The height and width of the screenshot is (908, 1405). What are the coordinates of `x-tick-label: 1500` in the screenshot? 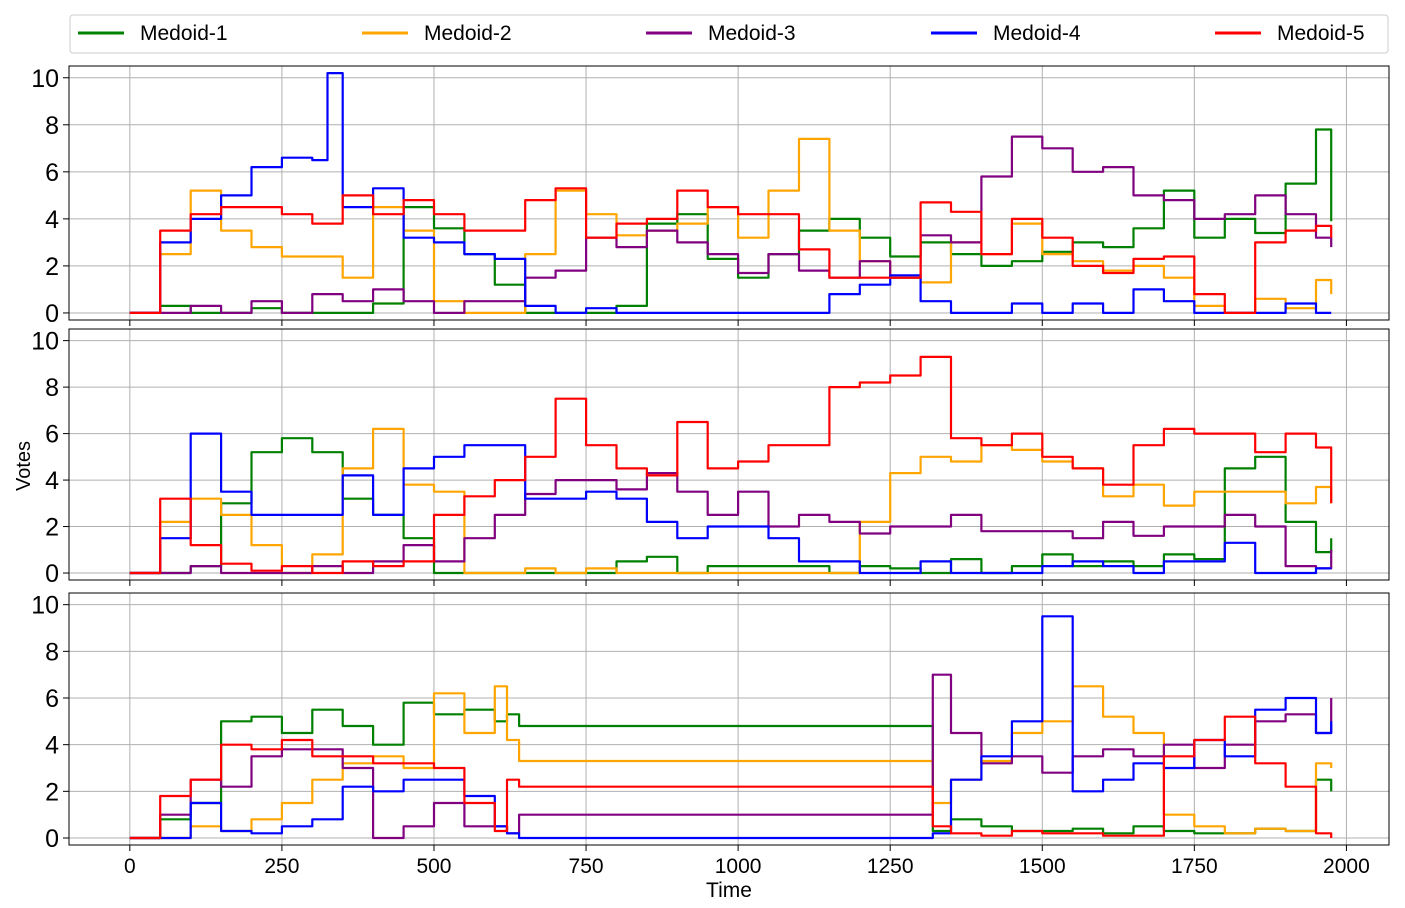 It's located at (1042, 866).